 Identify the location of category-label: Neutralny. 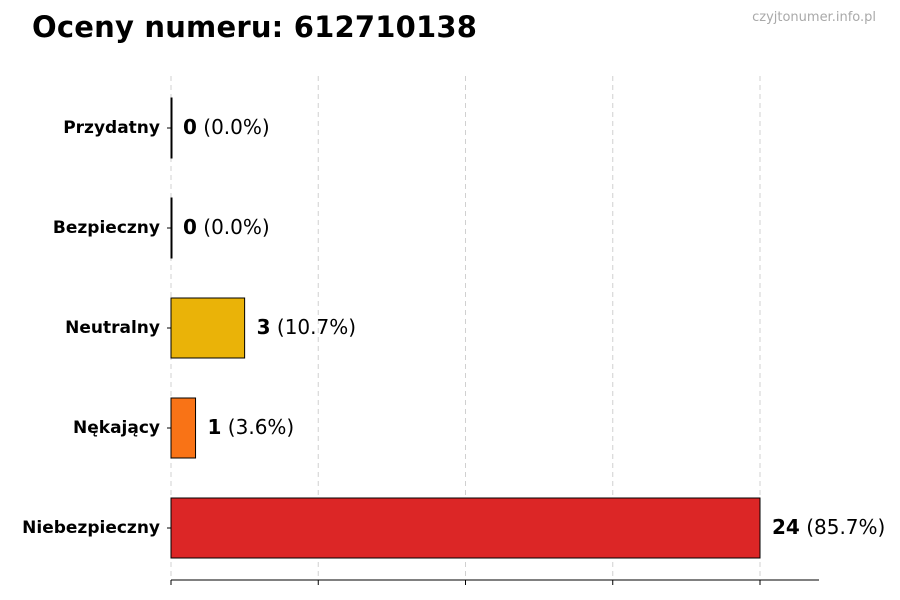
(112, 328).